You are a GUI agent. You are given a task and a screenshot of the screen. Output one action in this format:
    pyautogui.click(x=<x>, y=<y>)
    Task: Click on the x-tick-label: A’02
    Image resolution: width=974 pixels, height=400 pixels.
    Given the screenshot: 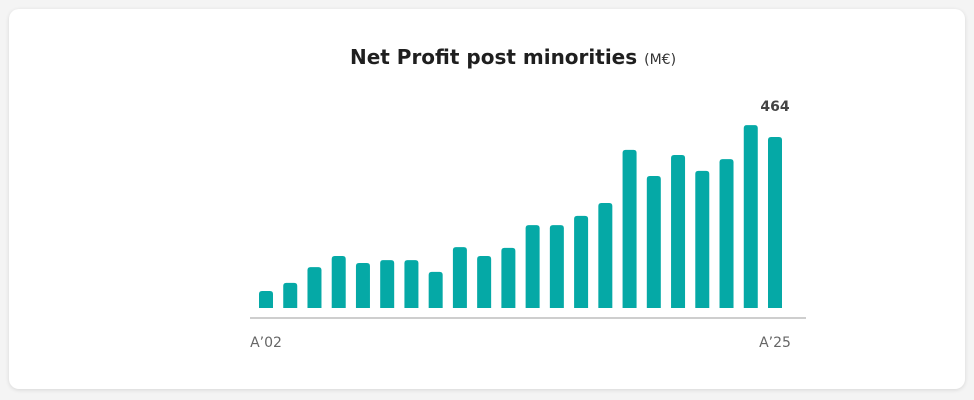 What is the action you would take?
    pyautogui.click(x=266, y=343)
    